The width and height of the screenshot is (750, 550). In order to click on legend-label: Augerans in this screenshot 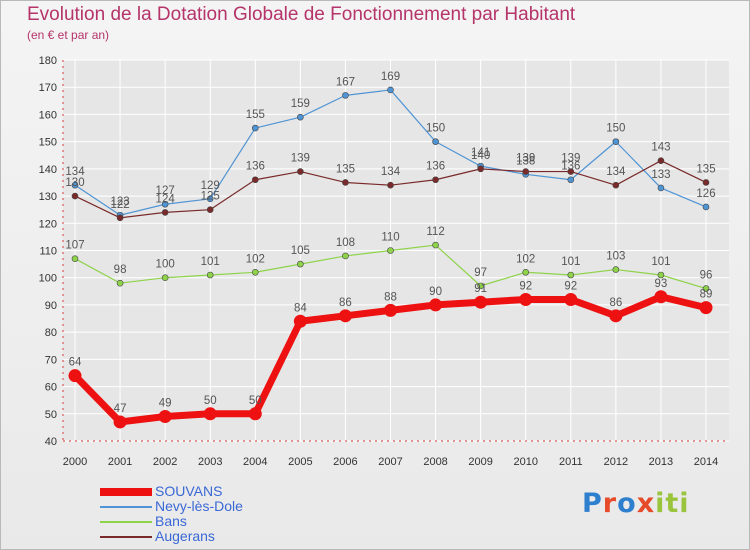, I will do `click(185, 536)`.